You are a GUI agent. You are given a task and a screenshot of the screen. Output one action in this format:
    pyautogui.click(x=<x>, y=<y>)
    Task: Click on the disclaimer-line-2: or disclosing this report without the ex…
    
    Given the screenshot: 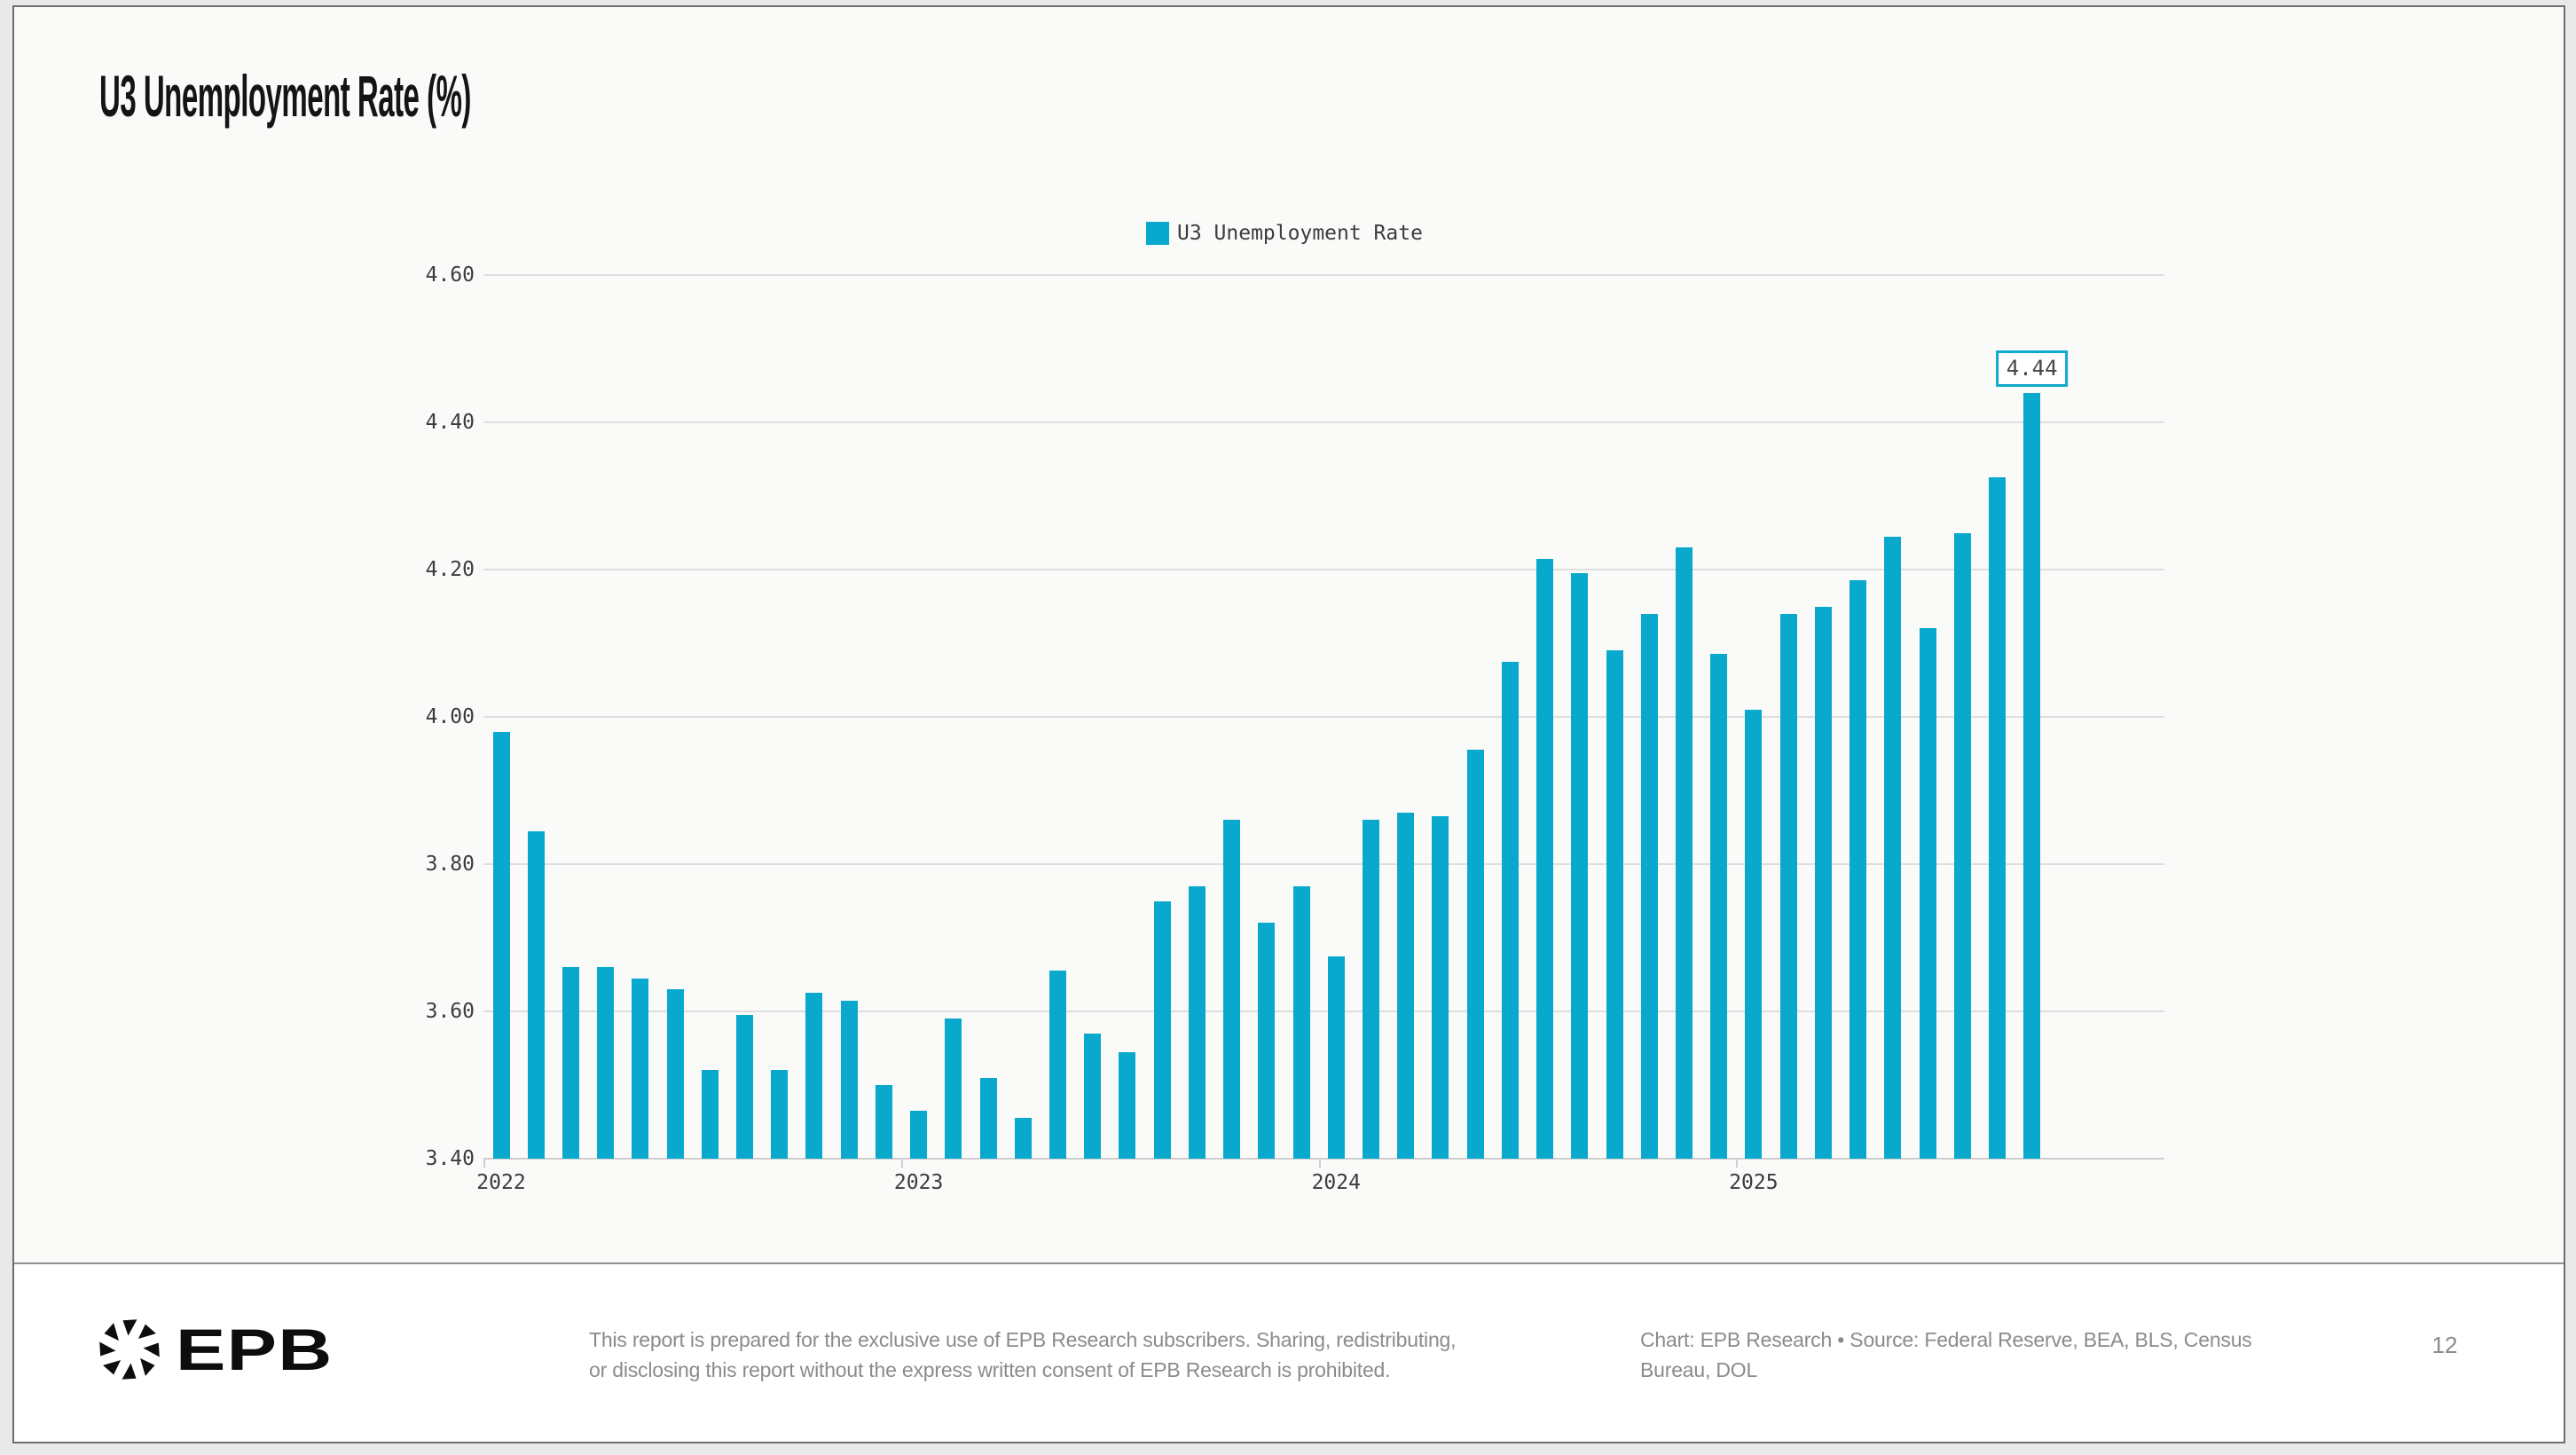 What is the action you would take?
    pyautogui.click(x=990, y=1369)
    